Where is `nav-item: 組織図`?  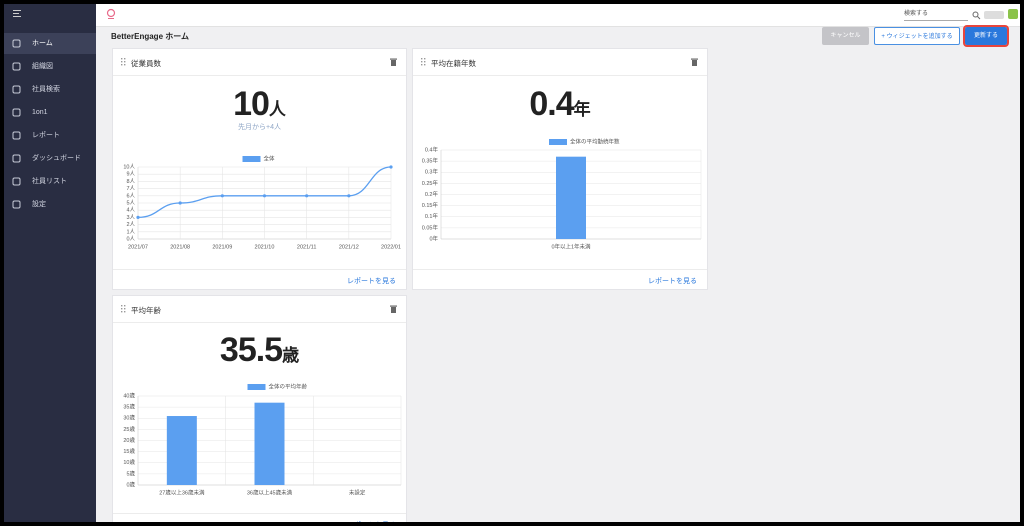
nav-item: 組織図 is located at coordinates (50, 66).